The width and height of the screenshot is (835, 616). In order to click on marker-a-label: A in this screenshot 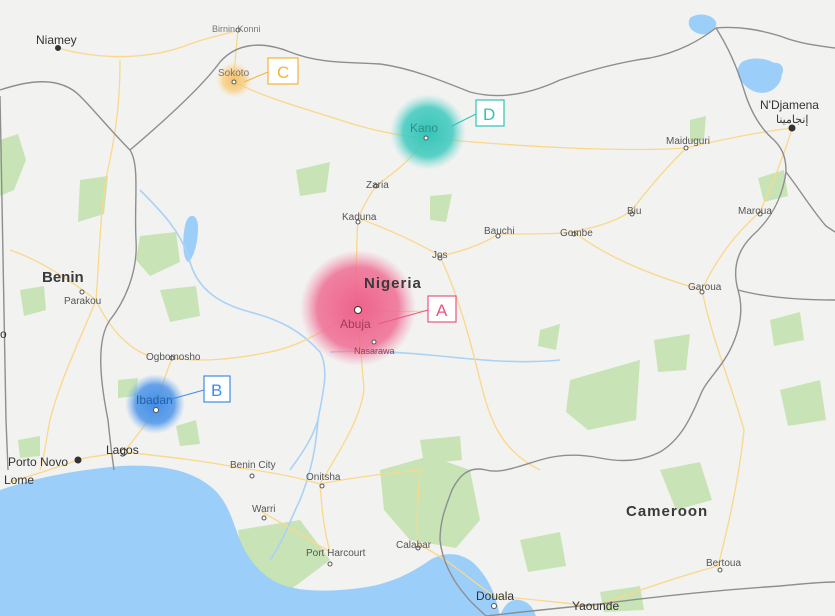, I will do `click(442, 310)`.